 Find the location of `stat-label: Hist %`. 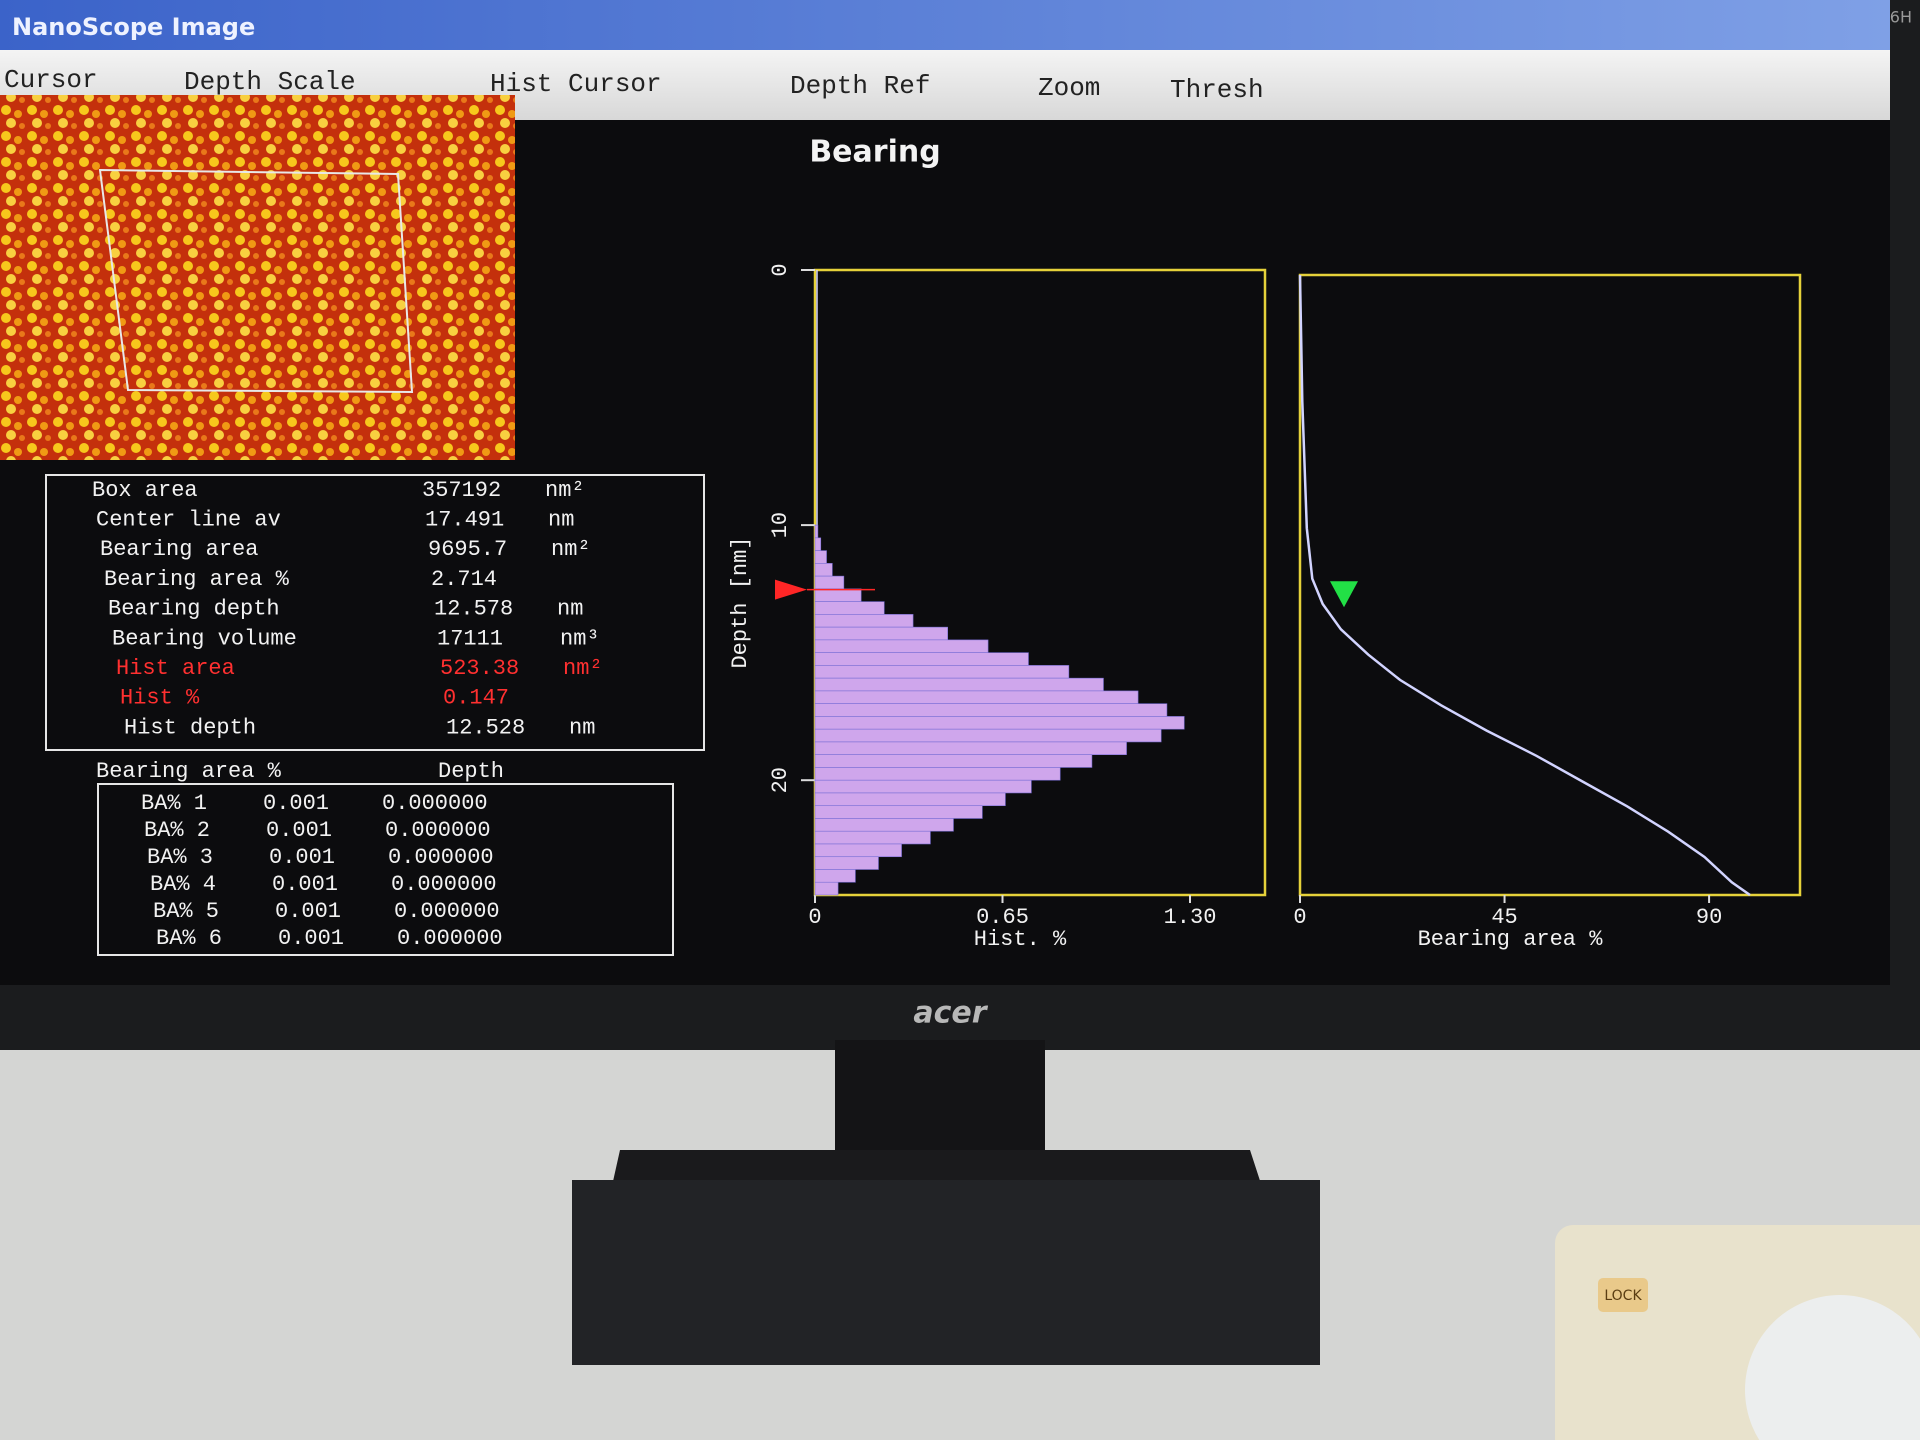

stat-label: Hist % is located at coordinates (160, 698).